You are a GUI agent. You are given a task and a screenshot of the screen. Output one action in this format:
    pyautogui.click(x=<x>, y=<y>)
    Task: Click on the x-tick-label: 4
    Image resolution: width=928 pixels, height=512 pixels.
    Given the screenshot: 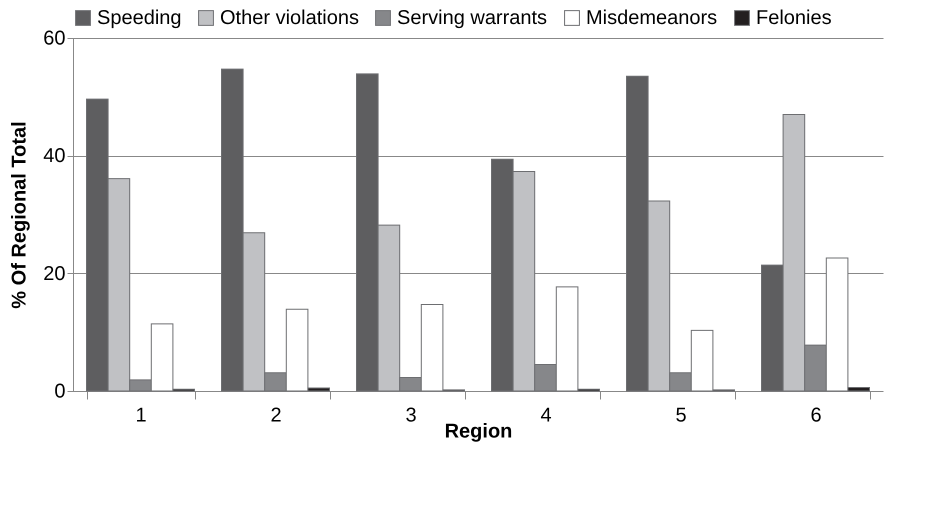 What is the action you would take?
    pyautogui.click(x=546, y=415)
    